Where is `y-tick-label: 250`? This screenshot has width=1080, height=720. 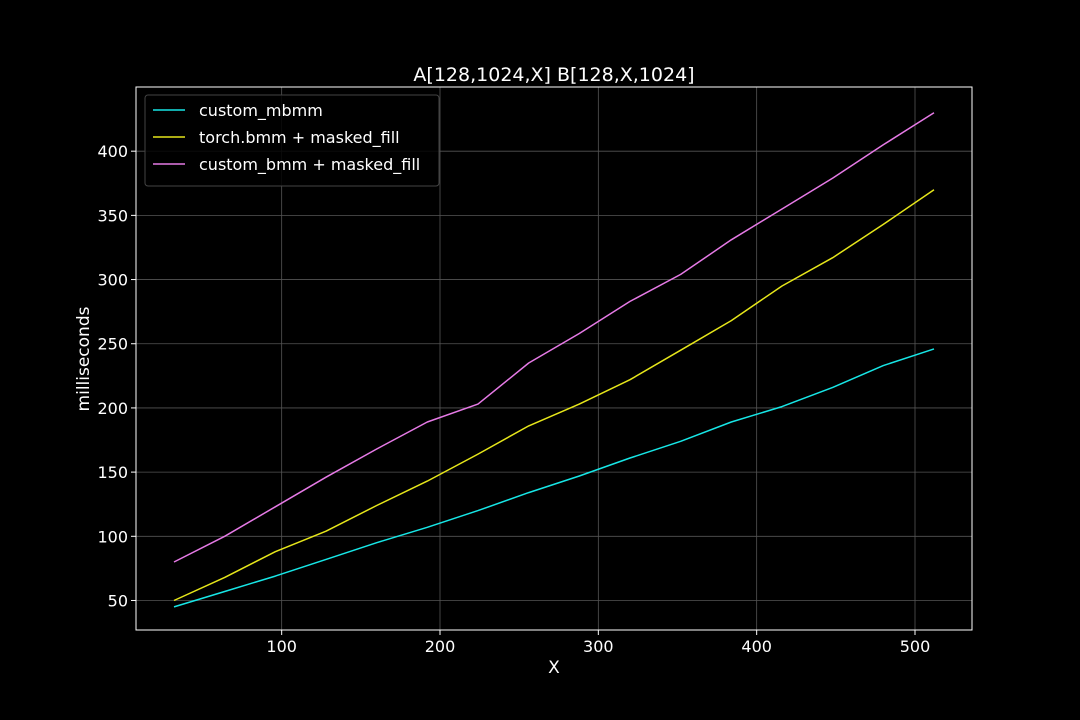 y-tick-label: 250 is located at coordinates (112, 344).